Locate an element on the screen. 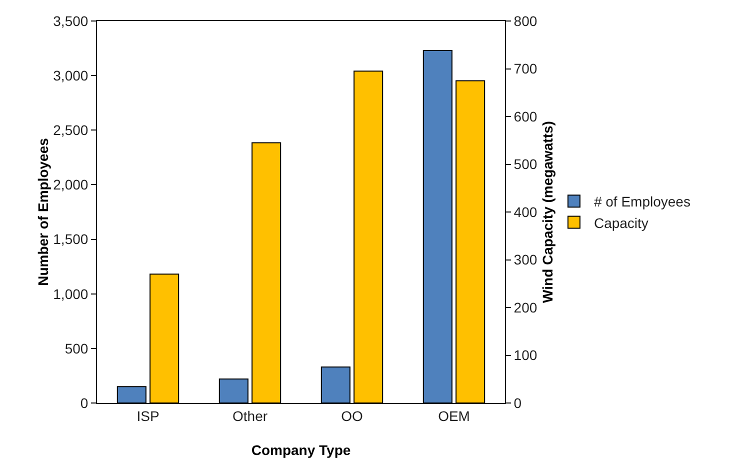  y-tick-label: 3,000 is located at coordinates (70, 75).